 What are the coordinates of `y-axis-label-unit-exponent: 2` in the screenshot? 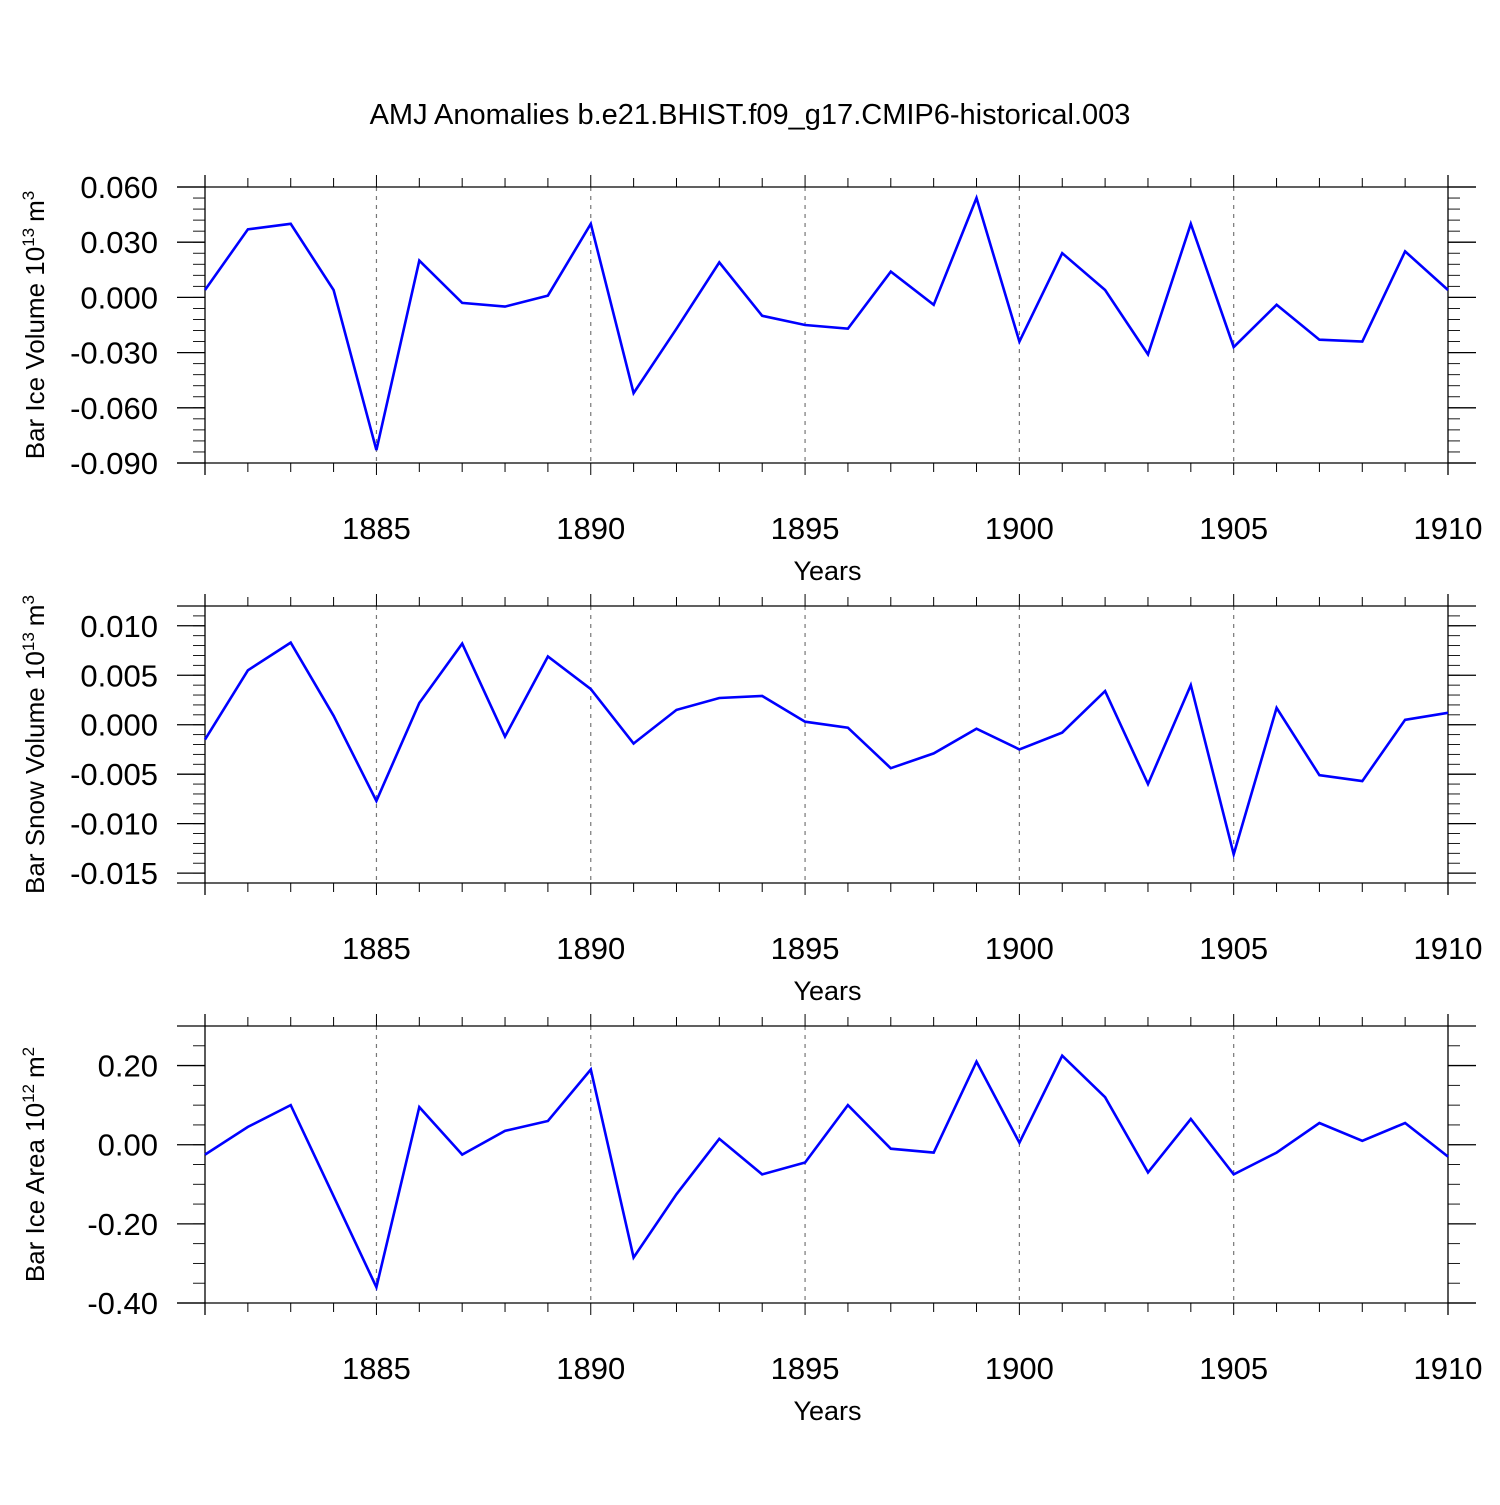 It's located at (28, 1051).